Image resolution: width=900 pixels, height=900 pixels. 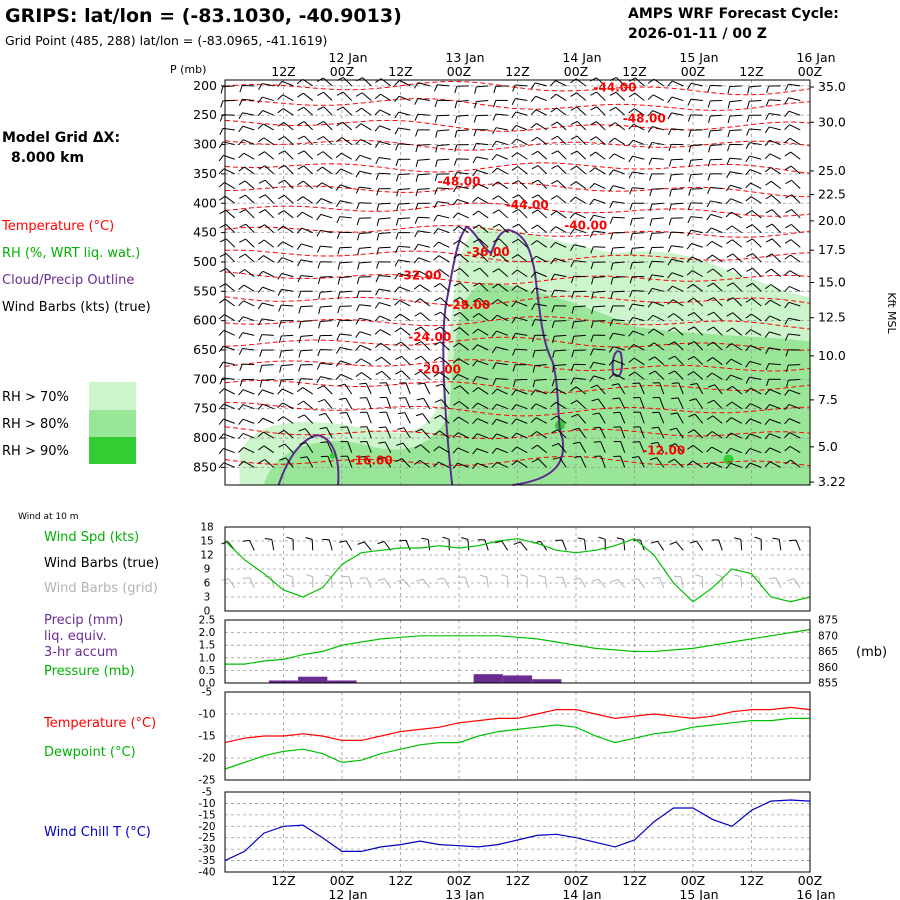 What do you see at coordinates (345, 291) in the screenshot?
I see `upper-barb-216-staff` at bounding box center [345, 291].